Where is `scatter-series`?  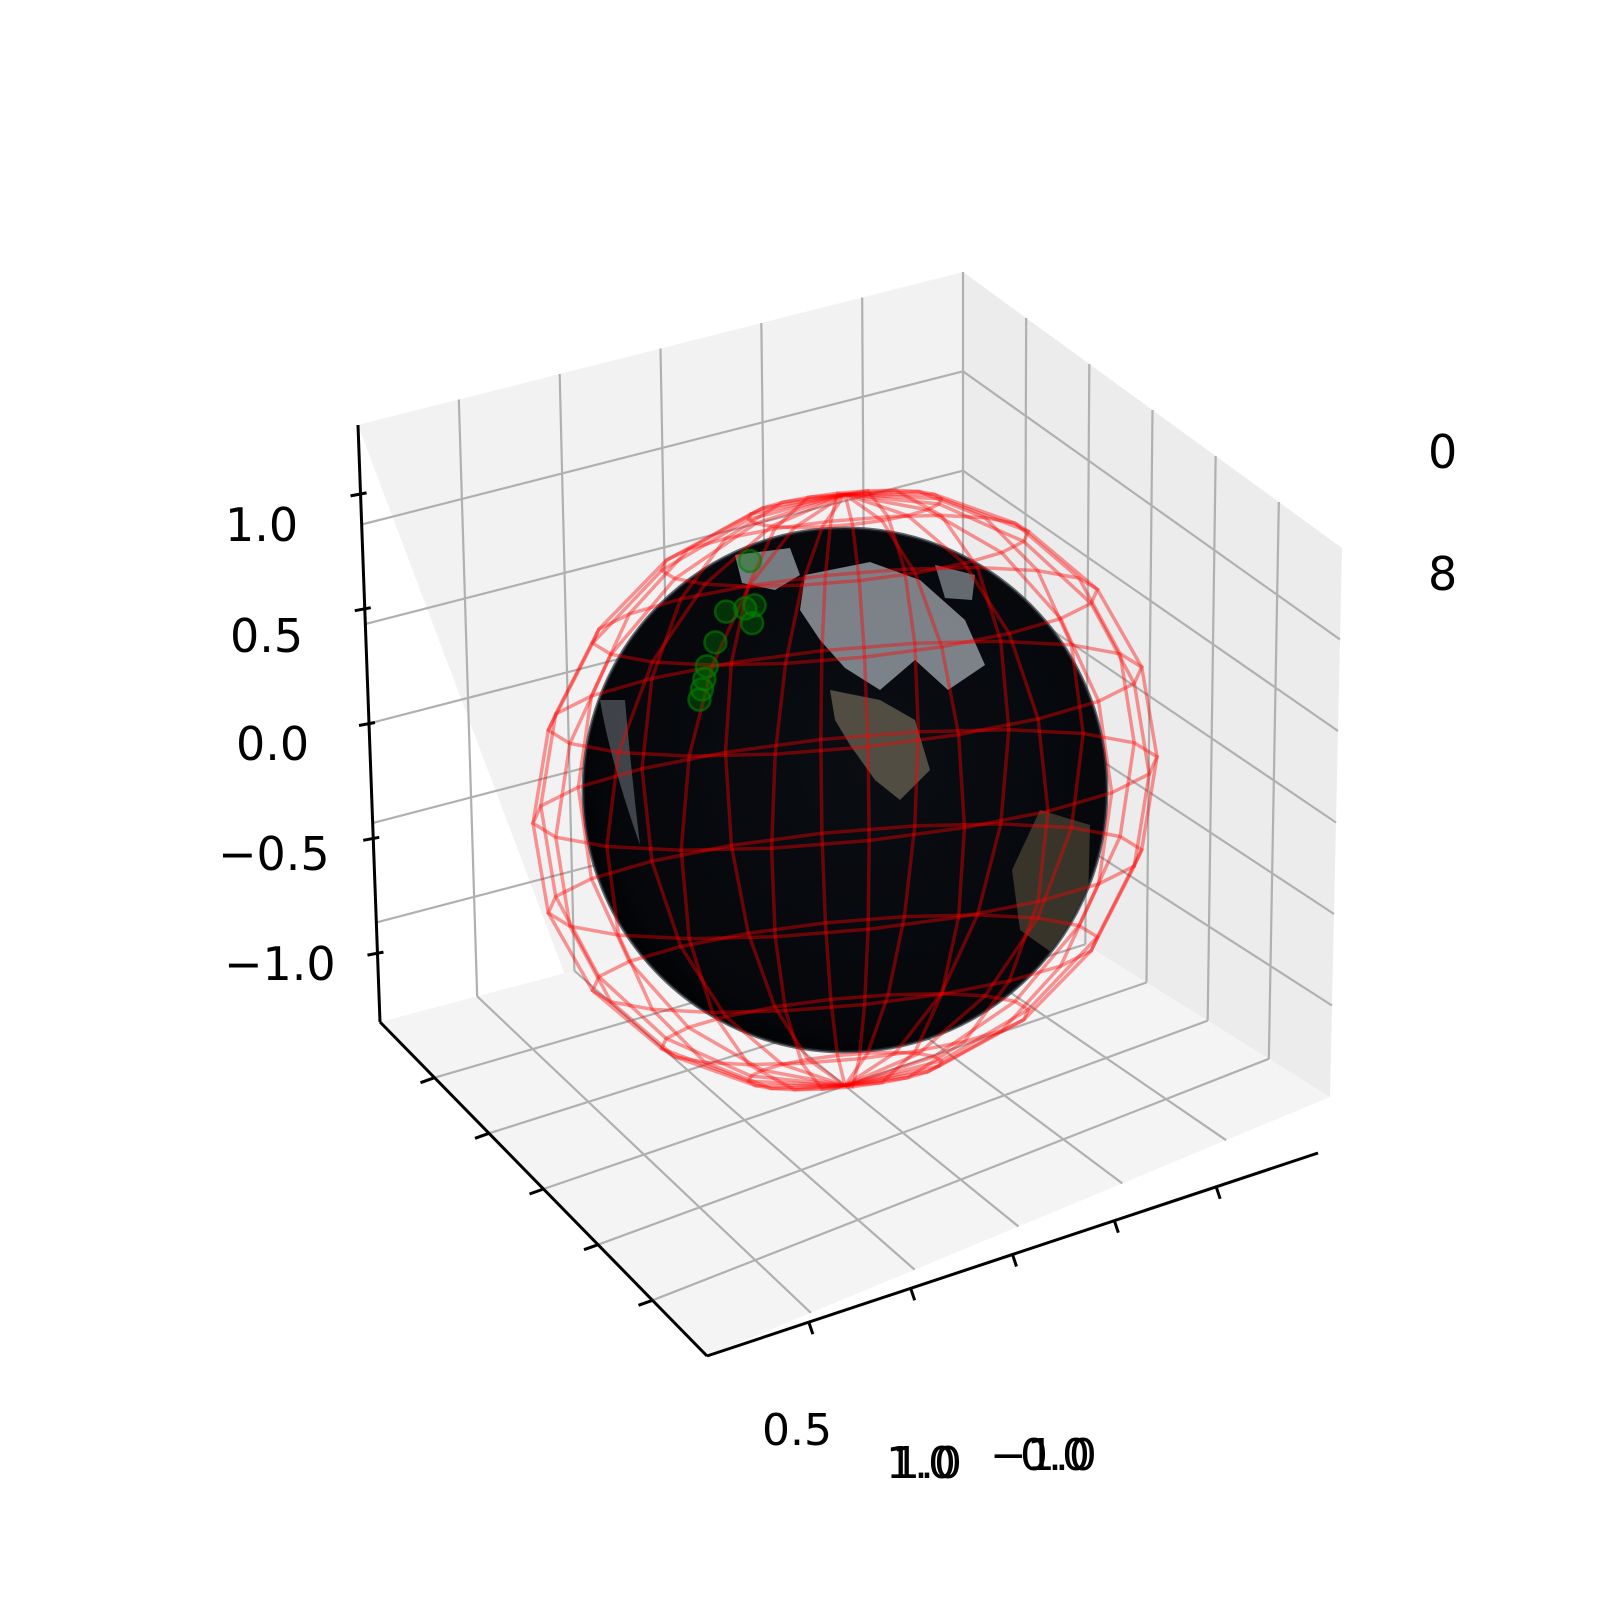
scatter-series is located at coordinates (727, 630).